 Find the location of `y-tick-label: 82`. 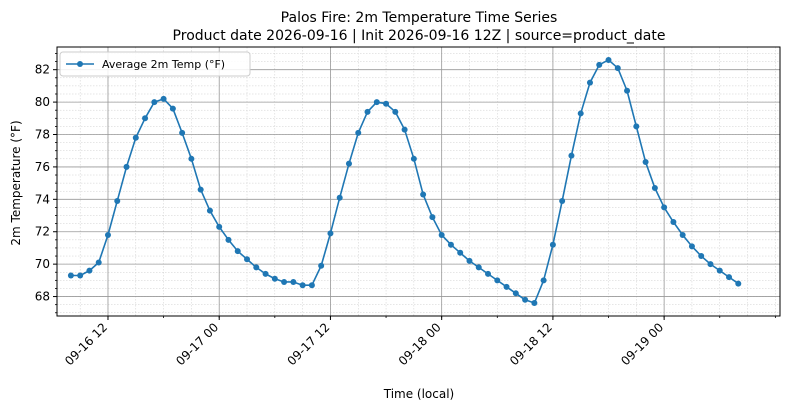

y-tick-label: 82 is located at coordinates (42, 70).